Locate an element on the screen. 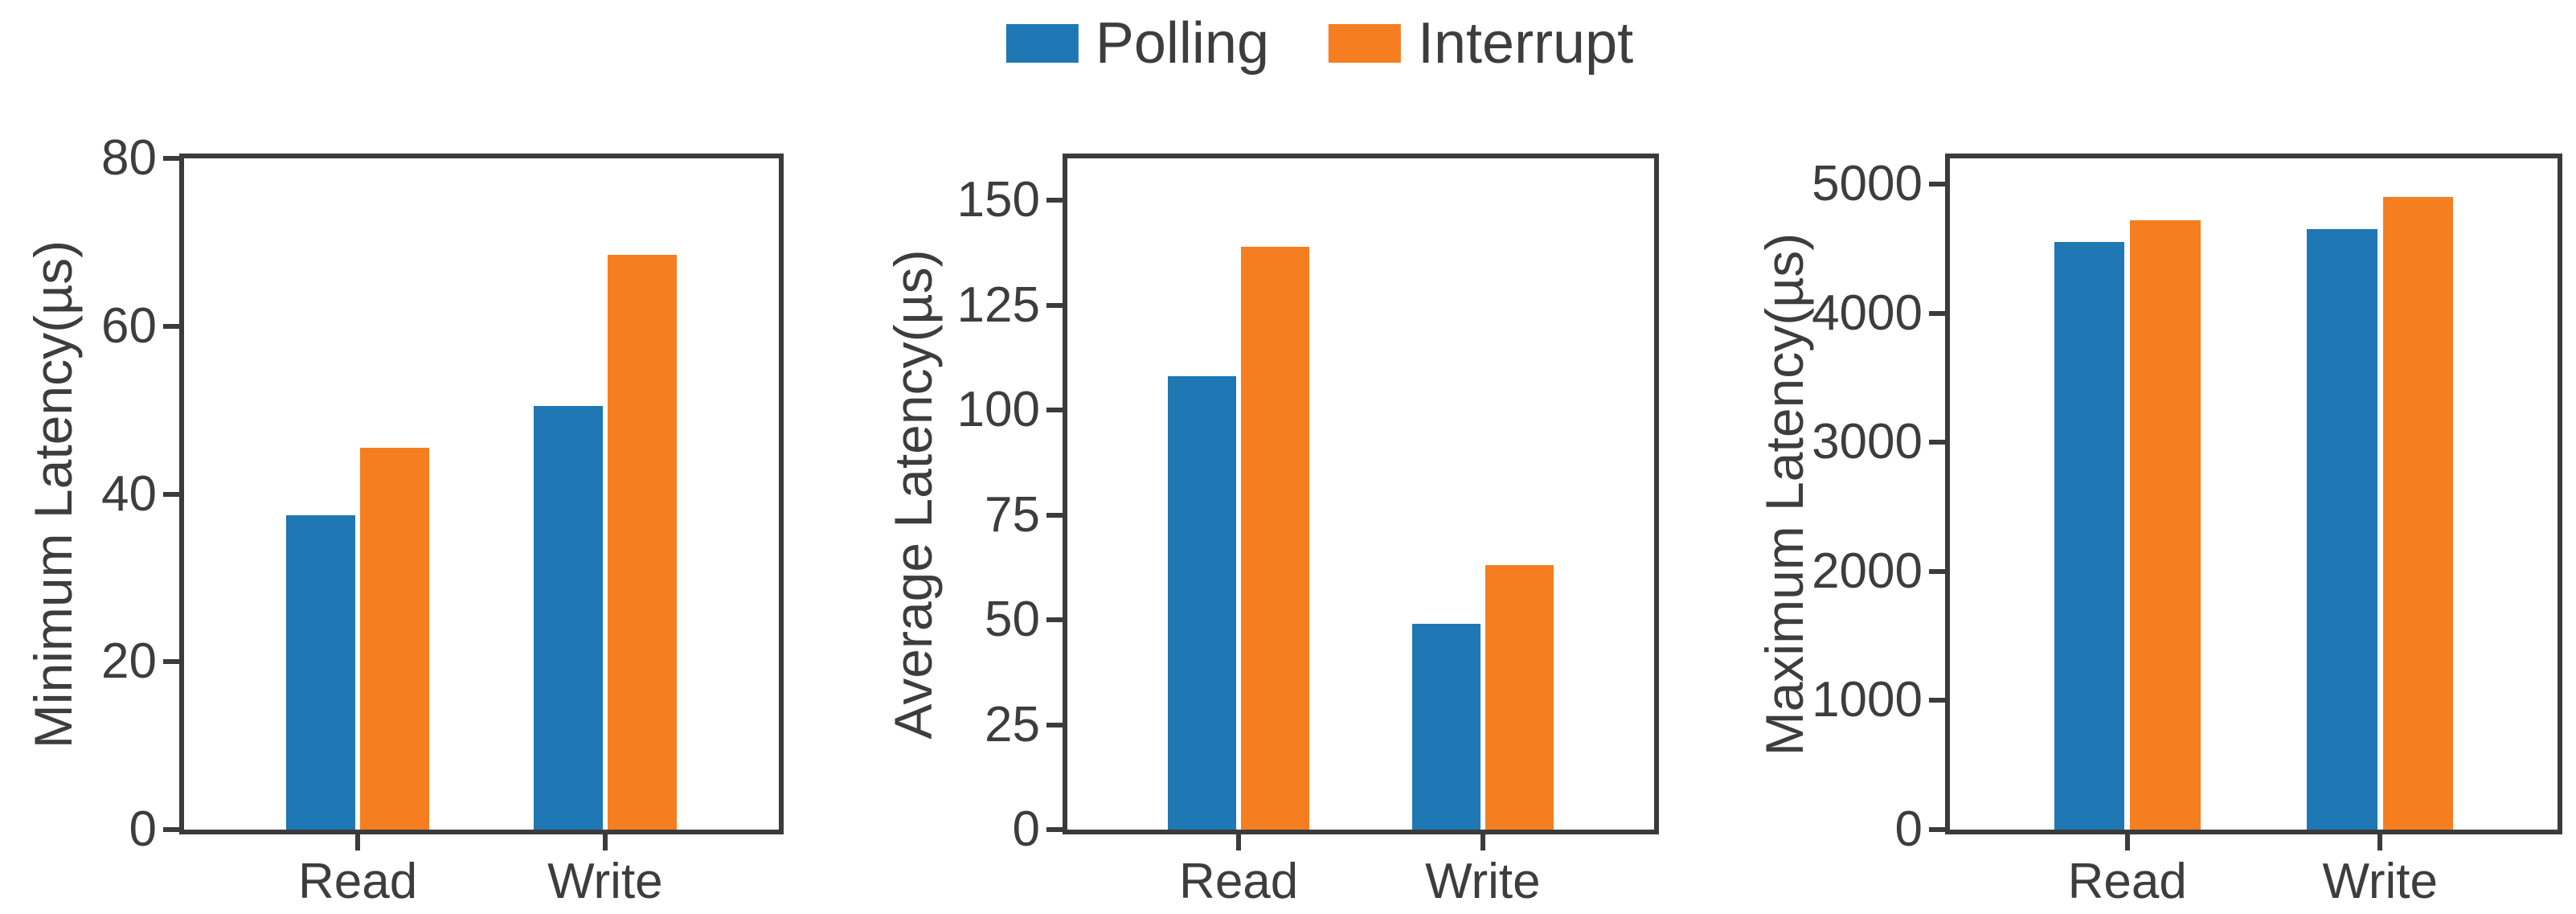 This screenshot has height=914, width=2576. y-tick-label: 50 is located at coordinates (1012, 620).